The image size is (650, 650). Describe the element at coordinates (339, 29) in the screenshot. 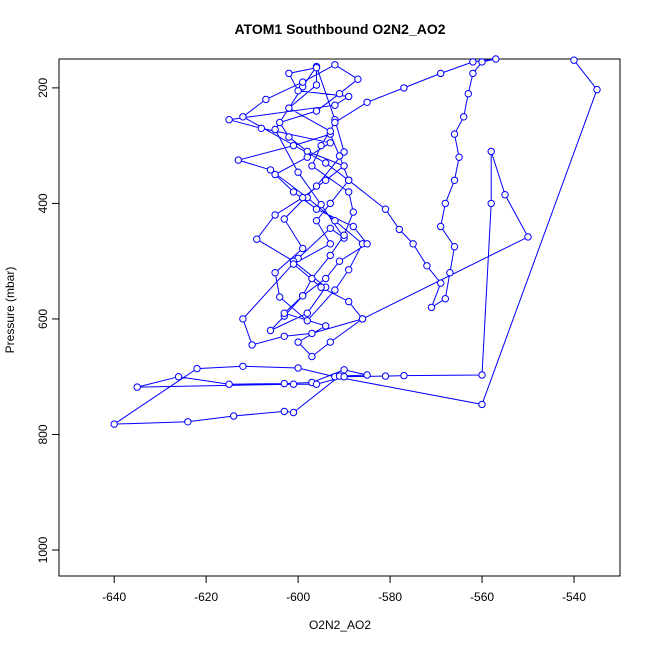

I see `chart-title: ATOM1 Southbound O2N2_AO2` at that location.